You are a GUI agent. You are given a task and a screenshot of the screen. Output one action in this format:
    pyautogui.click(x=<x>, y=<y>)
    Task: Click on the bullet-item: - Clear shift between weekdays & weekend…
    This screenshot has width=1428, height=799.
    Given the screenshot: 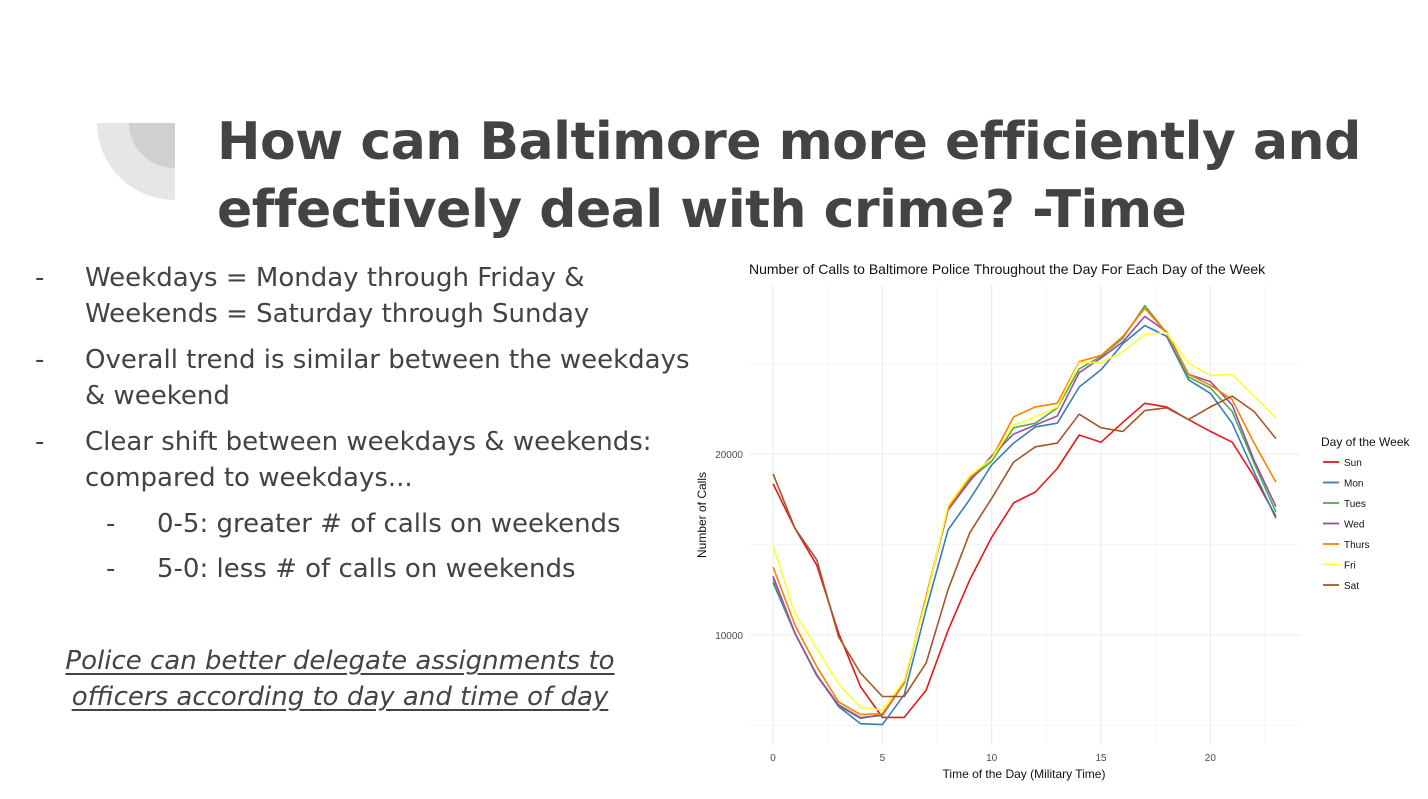 What is the action you would take?
    pyautogui.click(x=345, y=460)
    